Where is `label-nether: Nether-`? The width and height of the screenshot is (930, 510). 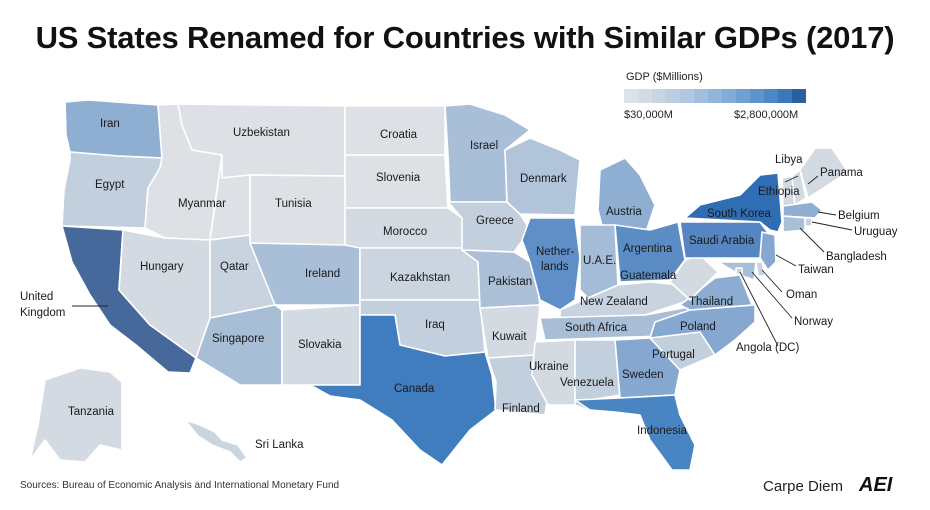
label-nether: Nether- is located at coordinates (555, 252).